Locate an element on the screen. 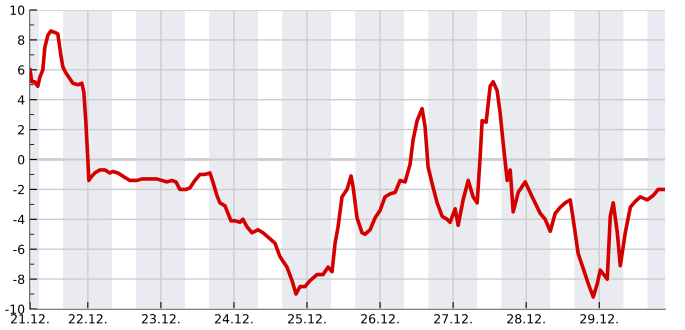 Image resolution: width=685 pixels, height=330 pixels. y-tick-label: 0 is located at coordinates (21, 159).